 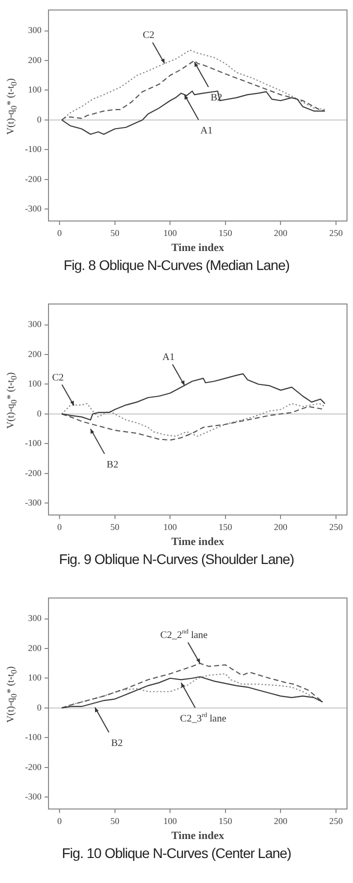 What do you see at coordinates (176, 559) in the screenshot?
I see `caption: Fig. 9 Oblique N-Curves (Shoulder Lane)` at bounding box center [176, 559].